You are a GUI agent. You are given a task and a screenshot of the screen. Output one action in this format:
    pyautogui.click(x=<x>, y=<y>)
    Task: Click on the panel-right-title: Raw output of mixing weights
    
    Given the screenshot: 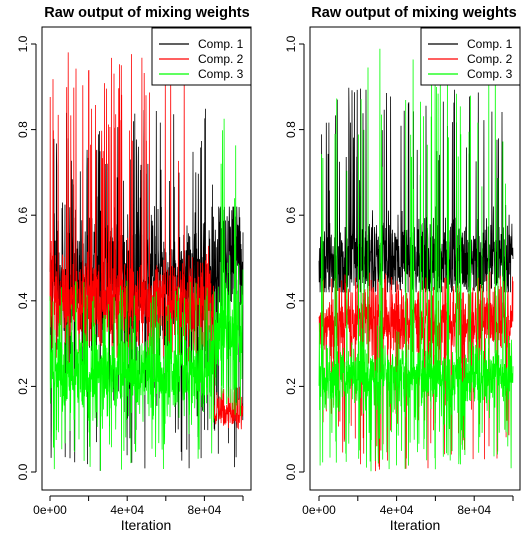 What is the action you would take?
    pyautogui.click(x=413, y=13)
    